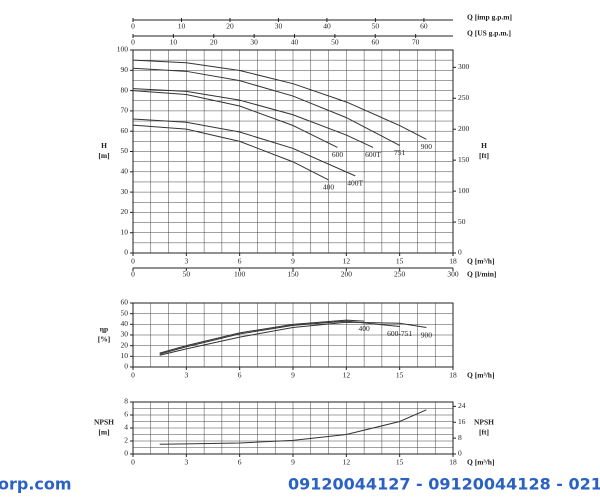  I want to click on top-axis-label: Q [imp g.p.m], so click(489, 17).